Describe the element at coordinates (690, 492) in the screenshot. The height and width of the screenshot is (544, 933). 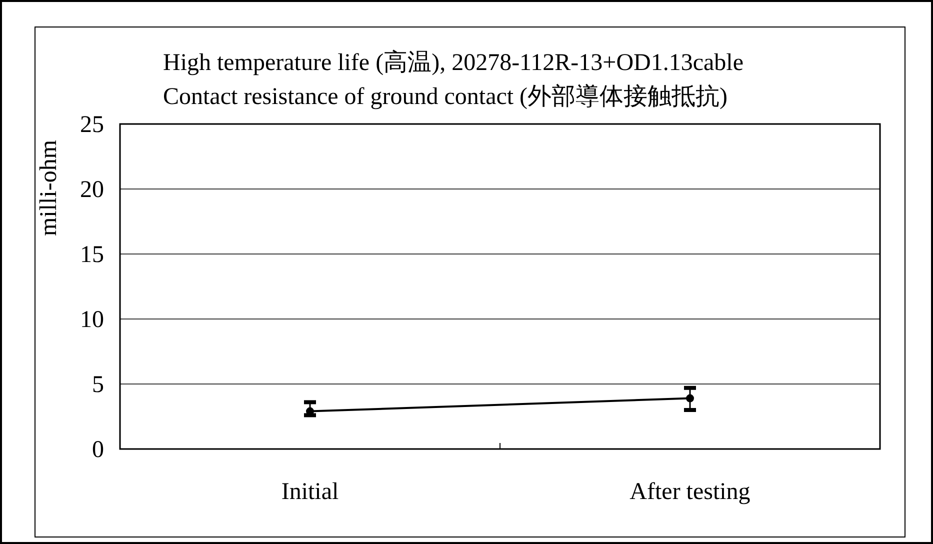
I see `x-tick-label: After testing` at that location.